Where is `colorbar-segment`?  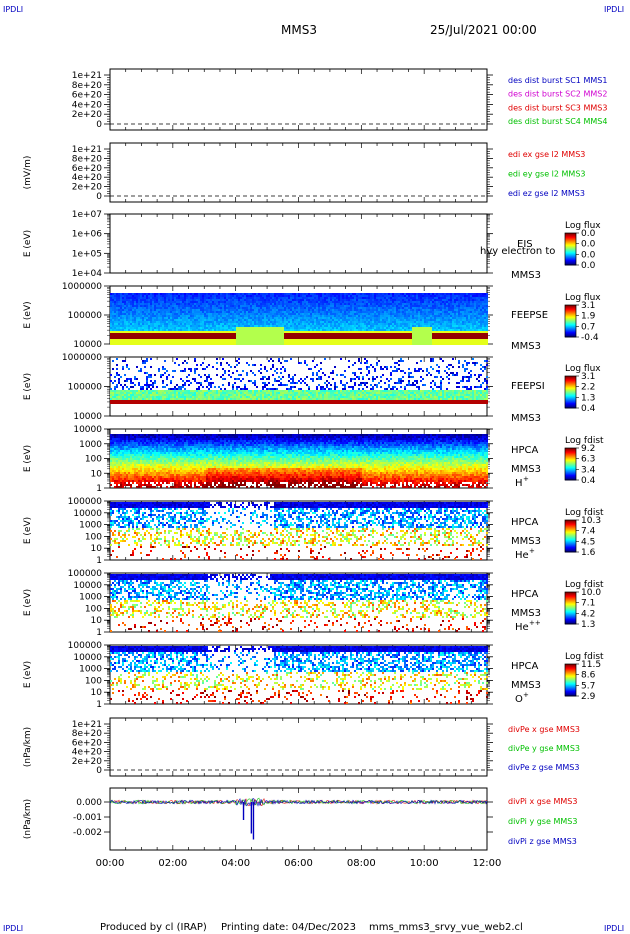
colorbar-segment is located at coordinates (570, 261).